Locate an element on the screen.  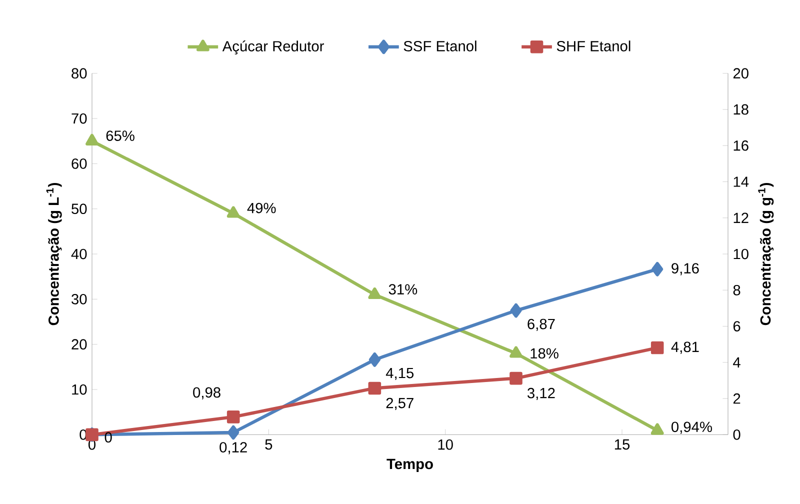
data-label: 2,57 is located at coordinates (400, 404).